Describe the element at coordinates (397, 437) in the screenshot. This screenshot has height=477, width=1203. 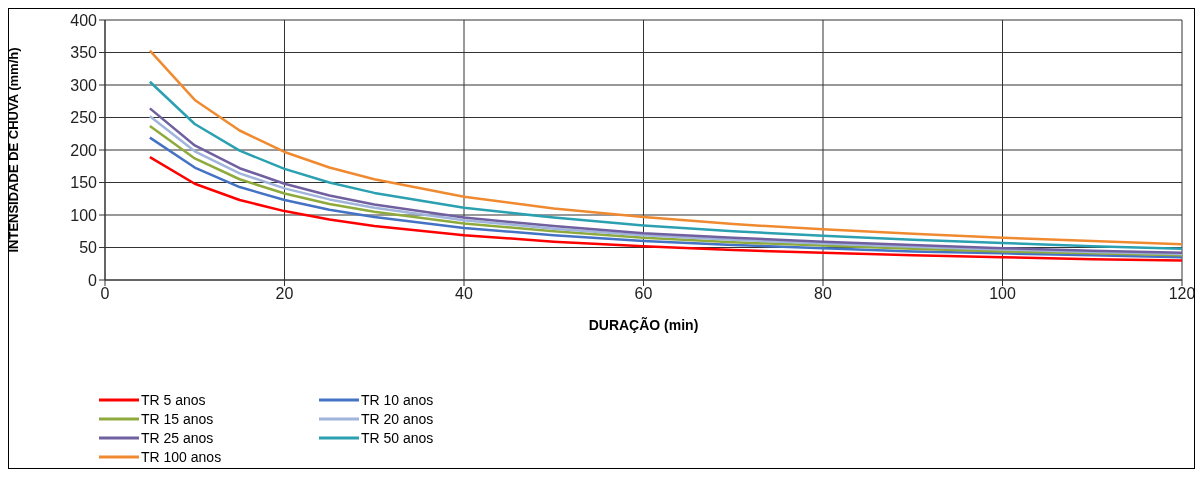
I see `legend-label: TR 50 anos` at that location.